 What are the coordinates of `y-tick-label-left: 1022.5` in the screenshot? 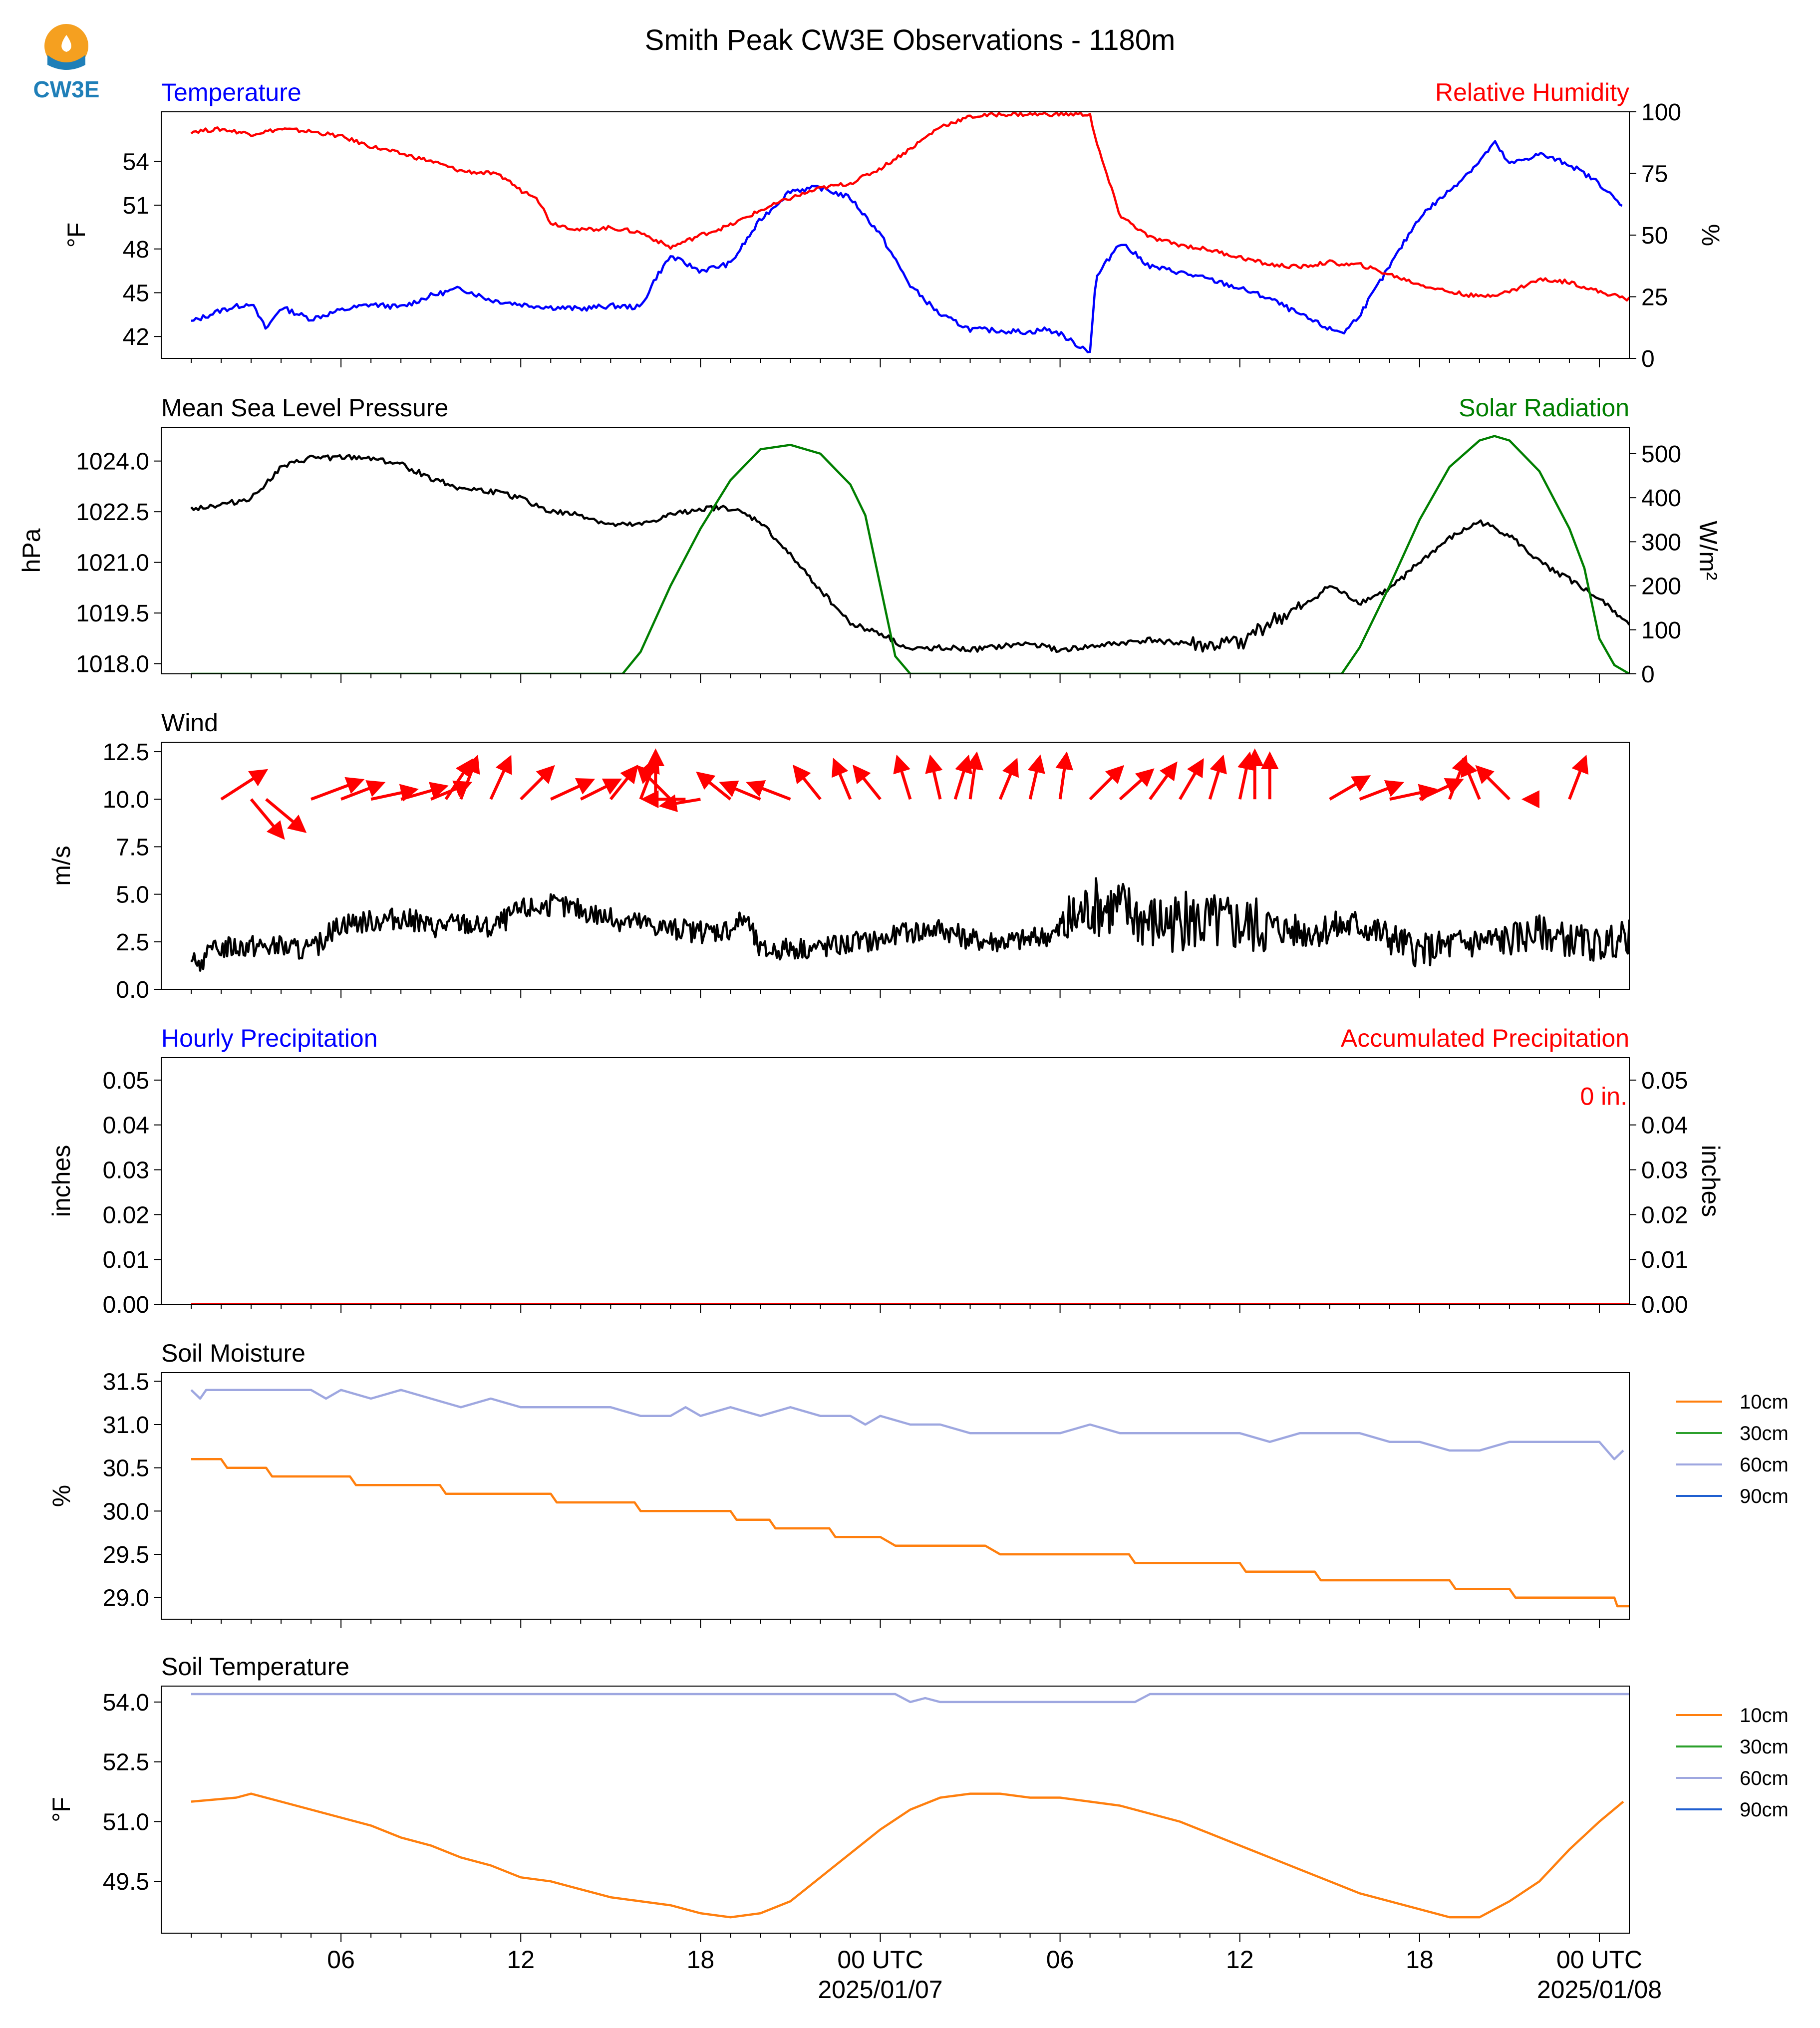 It's located at (112, 512).